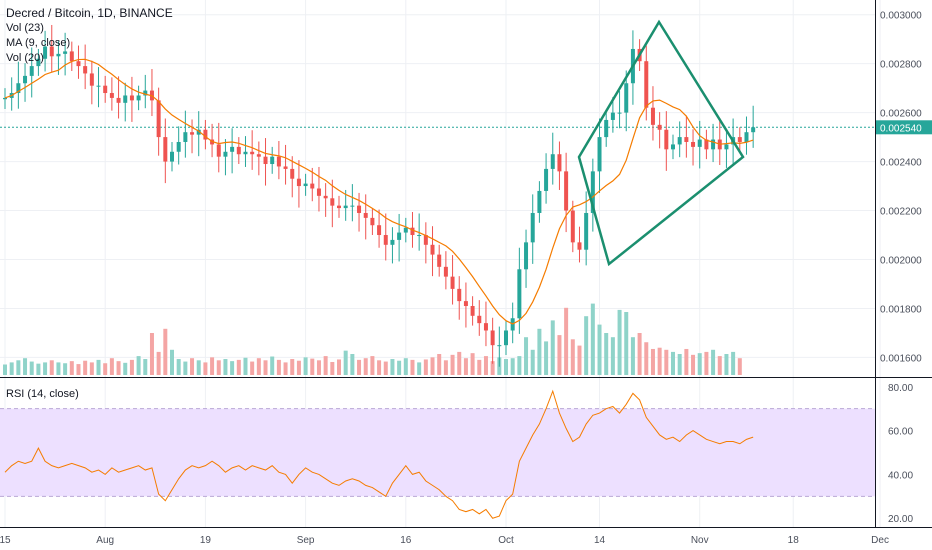 This screenshot has width=932, height=550. What do you see at coordinates (900, 454) in the screenshot?
I see `rsi-axis: 80.00 60.00 40.00 20.00` at bounding box center [900, 454].